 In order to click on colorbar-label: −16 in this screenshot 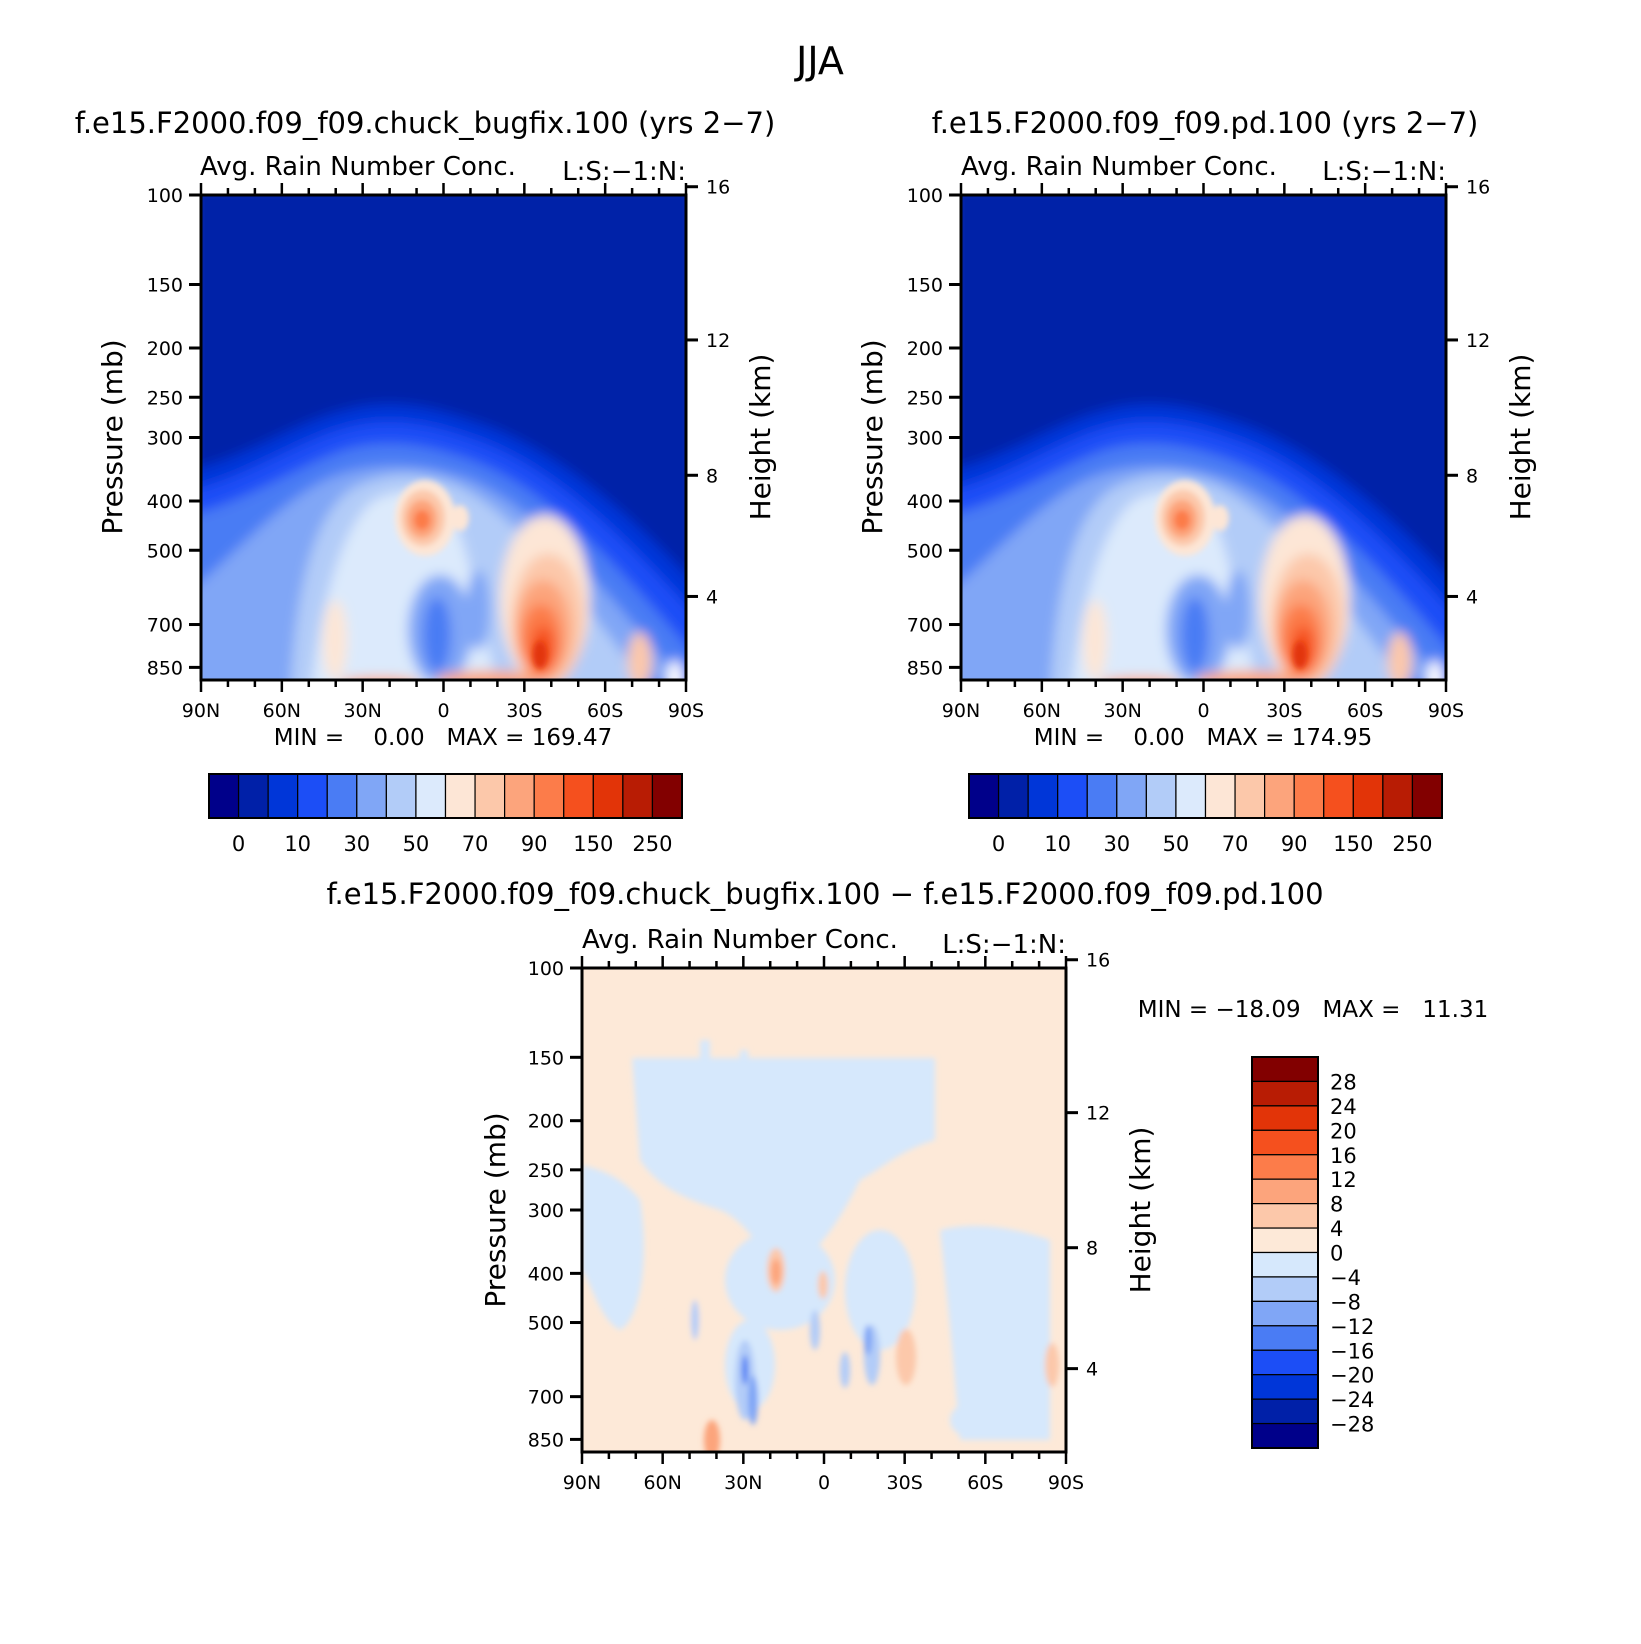, I will do `click(1352, 1351)`.